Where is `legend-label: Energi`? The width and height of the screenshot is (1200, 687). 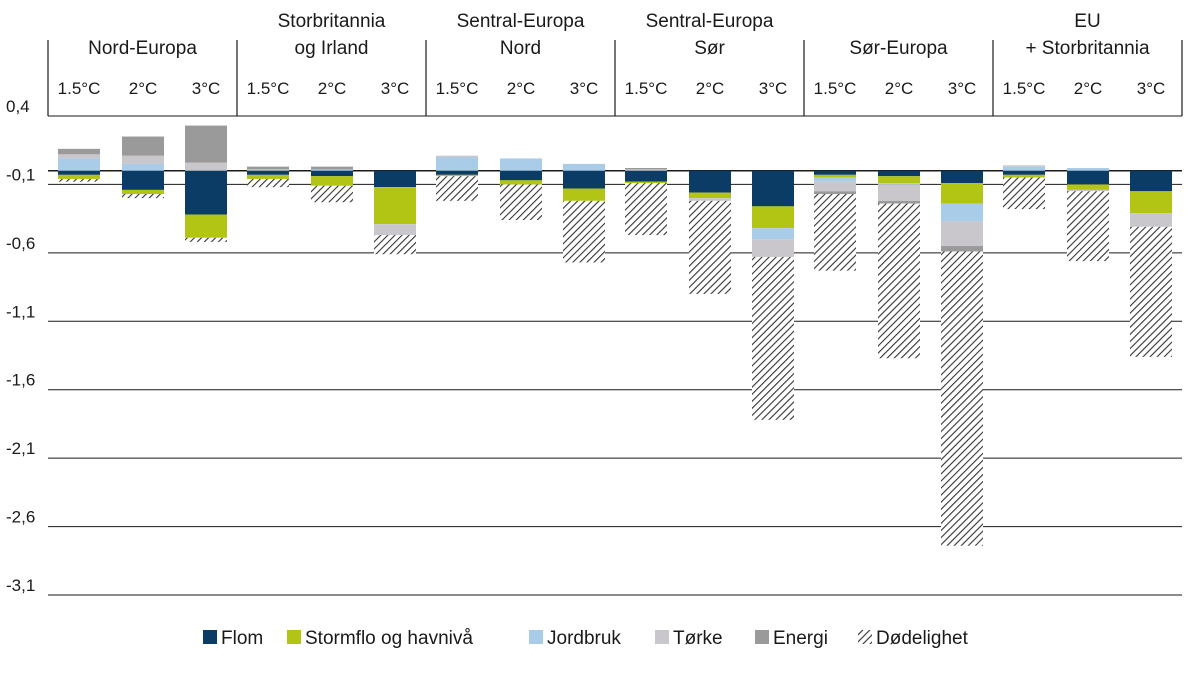 legend-label: Energi is located at coordinates (800, 638).